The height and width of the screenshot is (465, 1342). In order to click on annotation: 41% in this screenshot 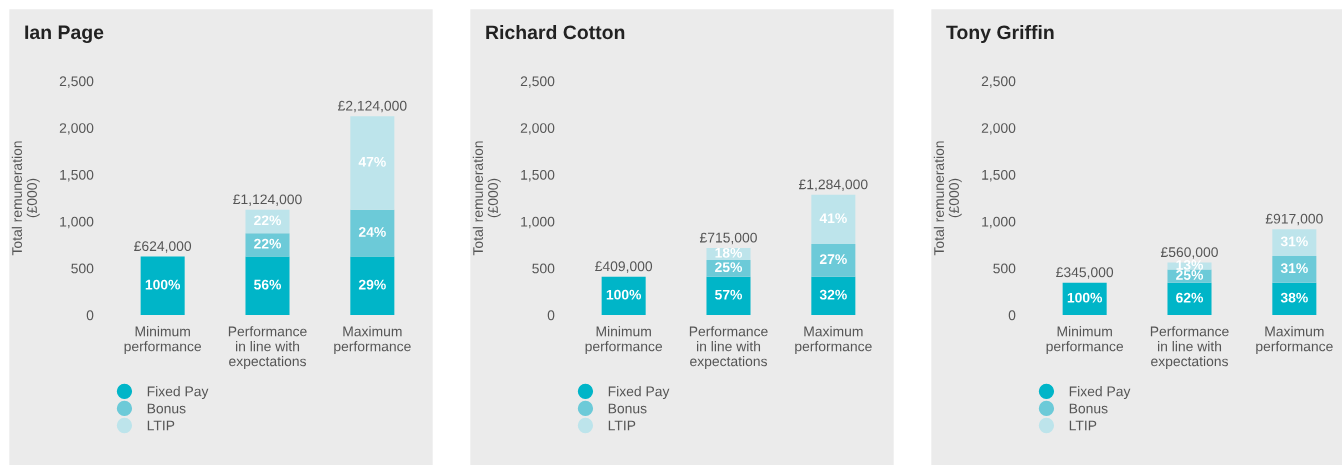, I will do `click(833, 218)`.